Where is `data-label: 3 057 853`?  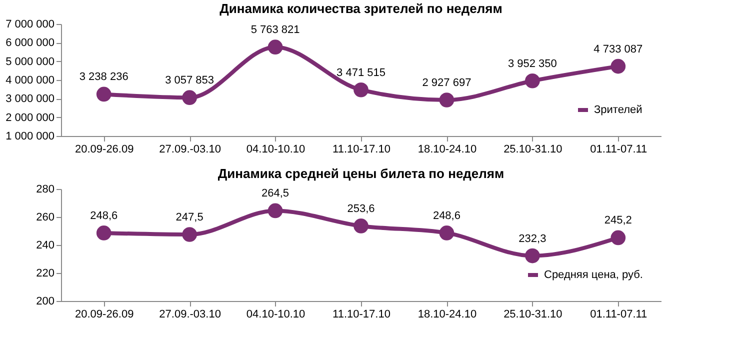
data-label: 3 057 853 is located at coordinates (189, 80).